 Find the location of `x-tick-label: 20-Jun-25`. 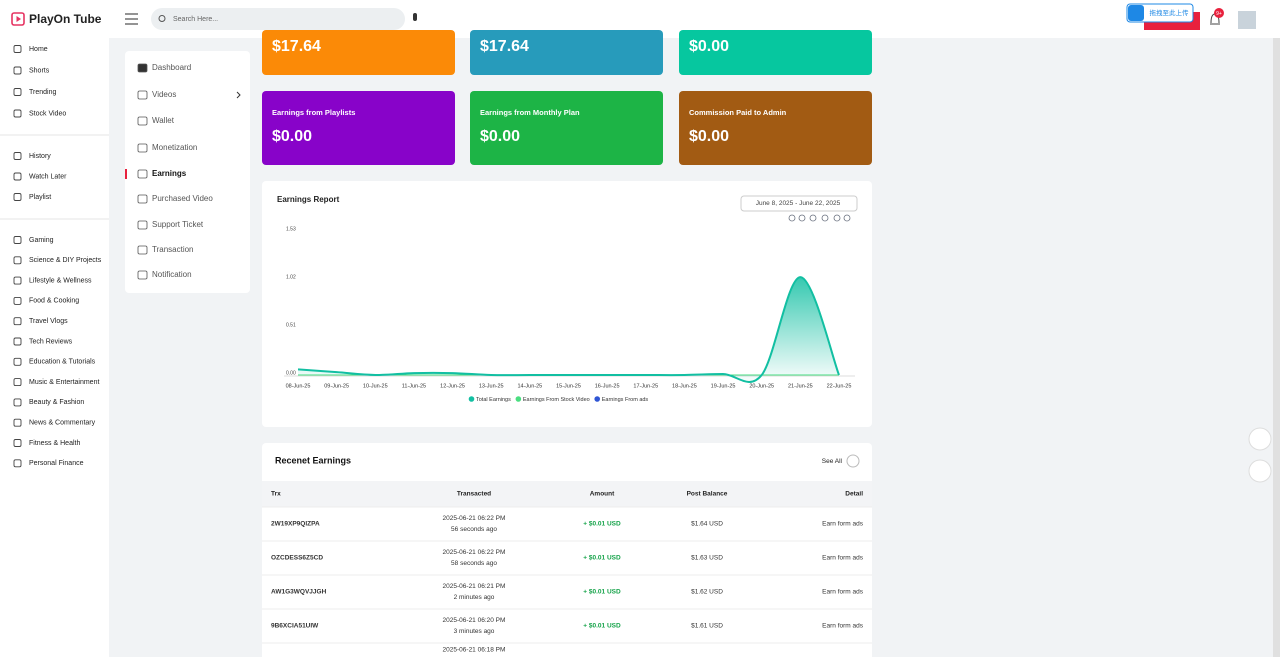

x-tick-label: 20-Jun-25 is located at coordinates (761, 386).